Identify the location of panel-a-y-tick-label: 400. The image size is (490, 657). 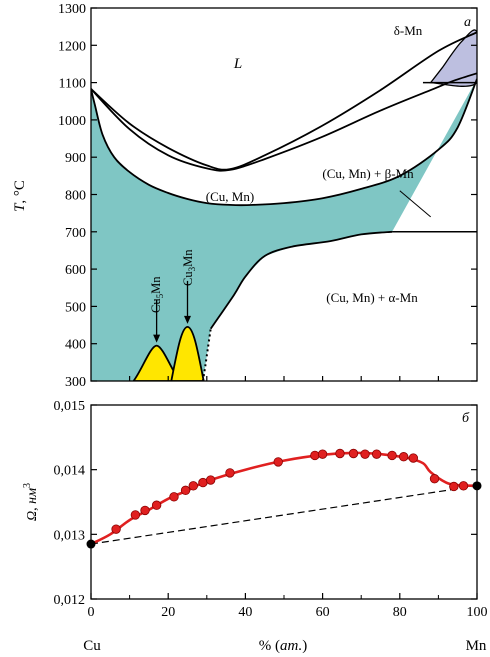
(75, 345).